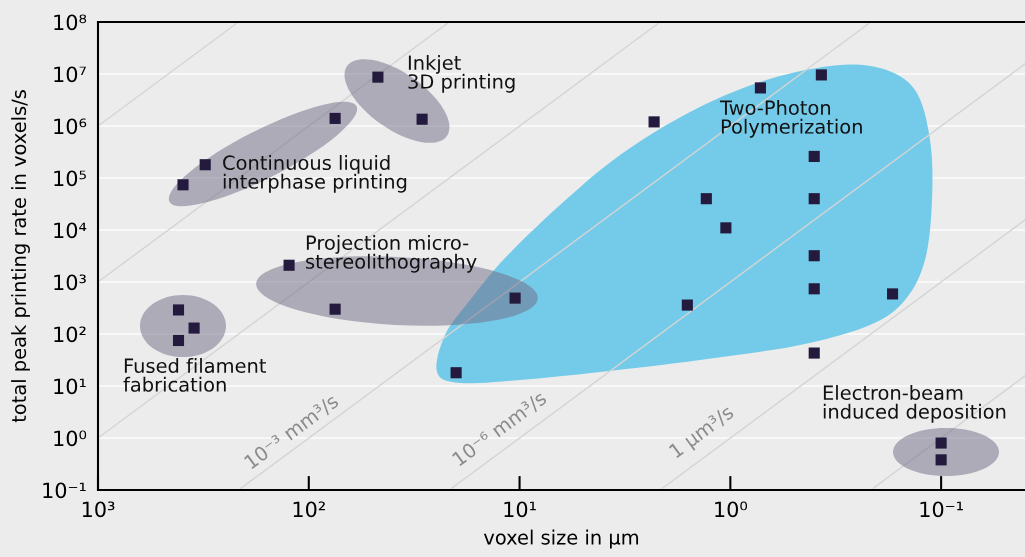 The width and height of the screenshot is (1025, 557). I want to click on x-axis-title: voxel size in μm, so click(561, 539).